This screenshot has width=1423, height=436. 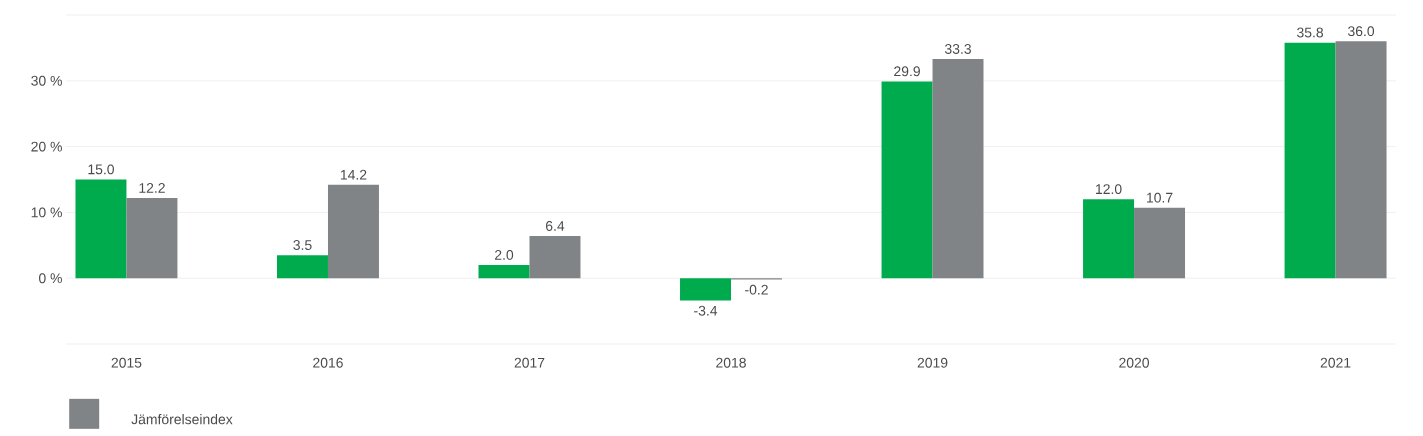 What do you see at coordinates (1361, 31) in the screenshot?
I see `data-label: 36.0` at bounding box center [1361, 31].